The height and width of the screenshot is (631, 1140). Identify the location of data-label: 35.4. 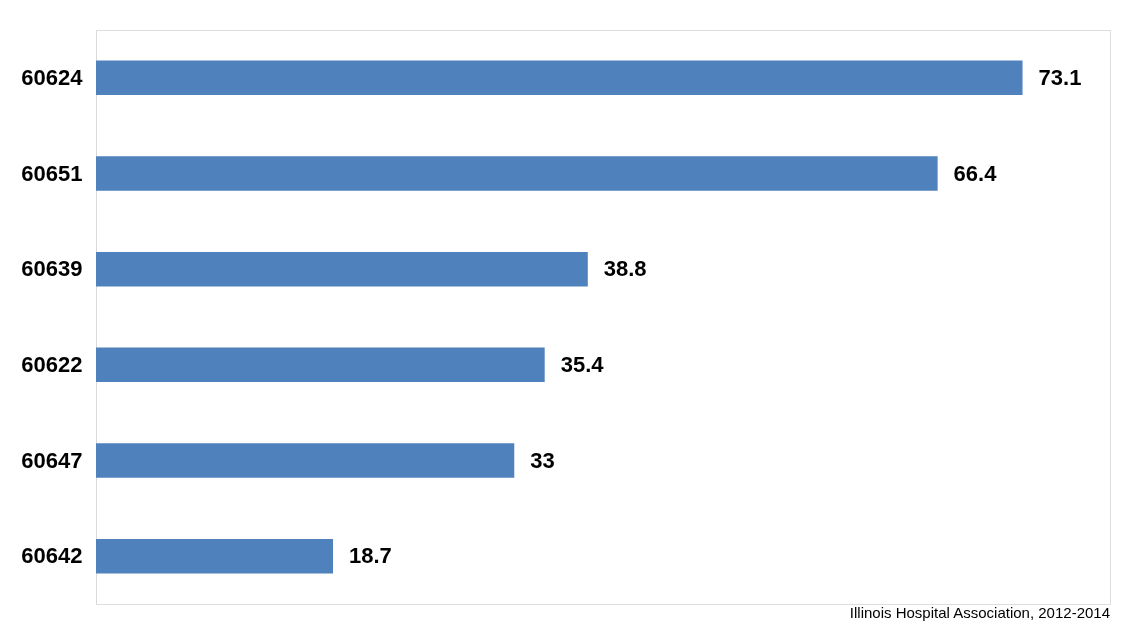
(582, 364).